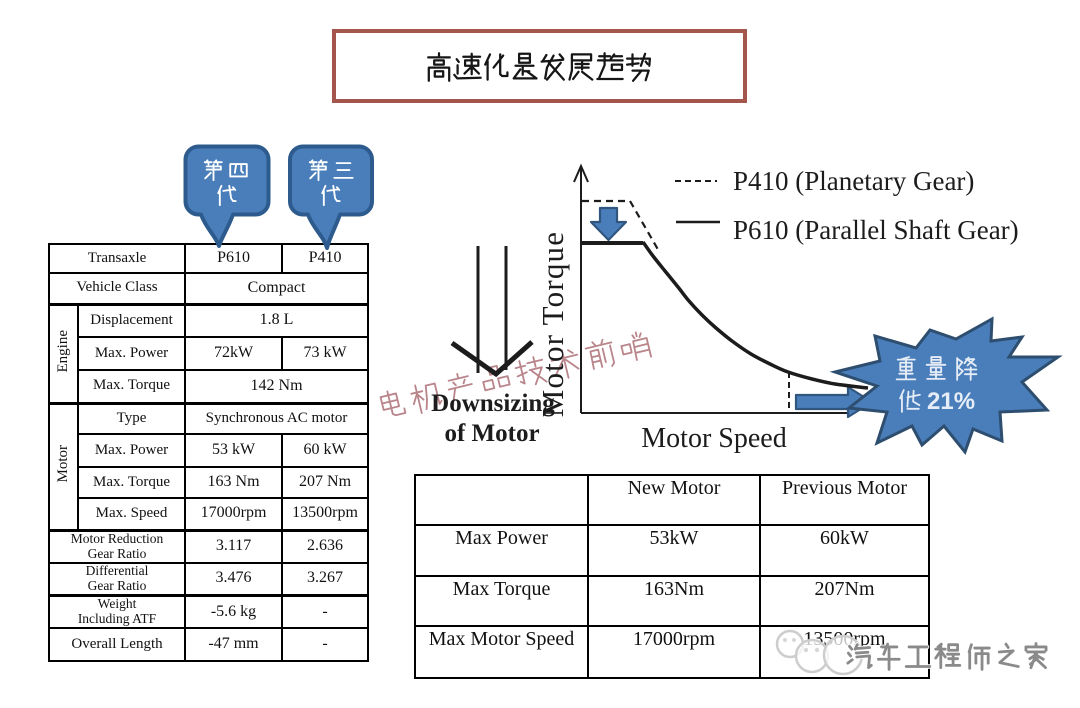 The height and width of the screenshot is (708, 1080). Describe the element at coordinates (853, 181) in the screenshot. I see `svg-text: P410 (Planetary Gear)` at that location.